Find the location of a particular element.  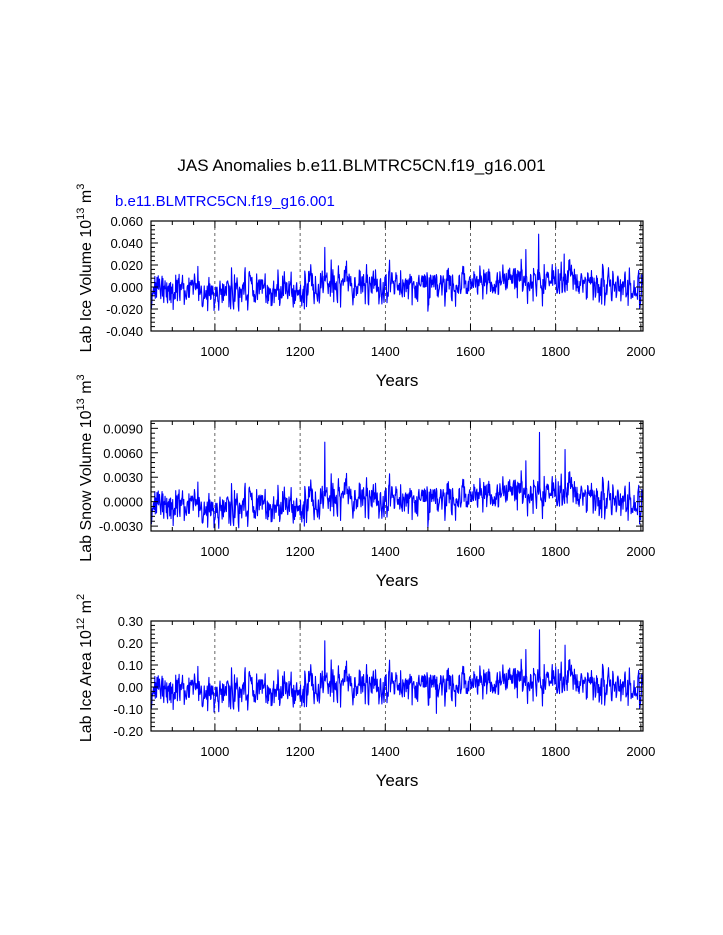

y-axis-title: Lab Ice Volume 1013 m3 is located at coordinates (85, 268).